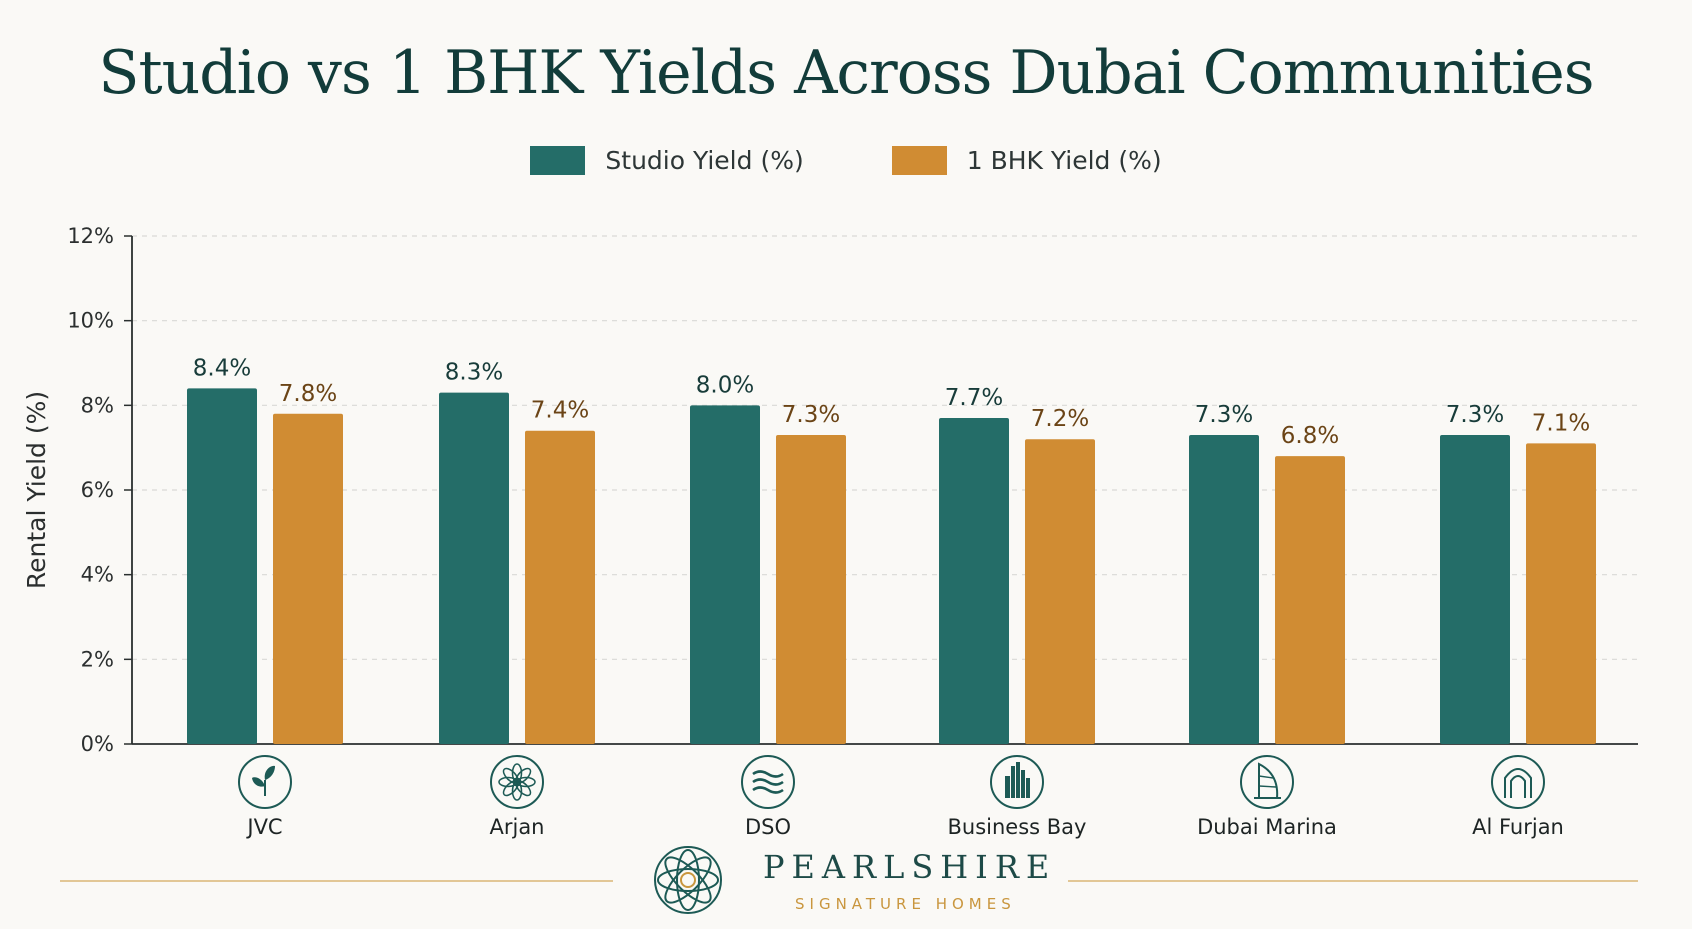 The height and width of the screenshot is (929, 1692). What do you see at coordinates (90, 236) in the screenshot?
I see `y-tick-label: 12%` at bounding box center [90, 236].